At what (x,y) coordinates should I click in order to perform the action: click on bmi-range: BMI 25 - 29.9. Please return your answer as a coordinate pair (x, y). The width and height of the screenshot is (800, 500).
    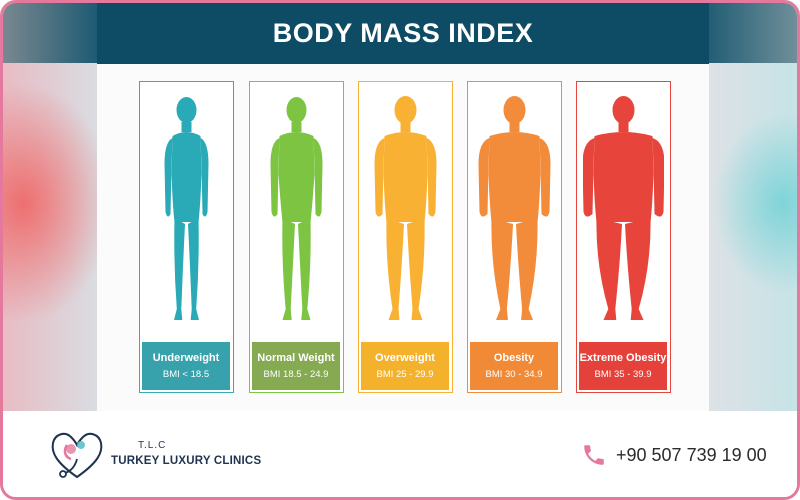
    Looking at the image, I should click on (405, 374).